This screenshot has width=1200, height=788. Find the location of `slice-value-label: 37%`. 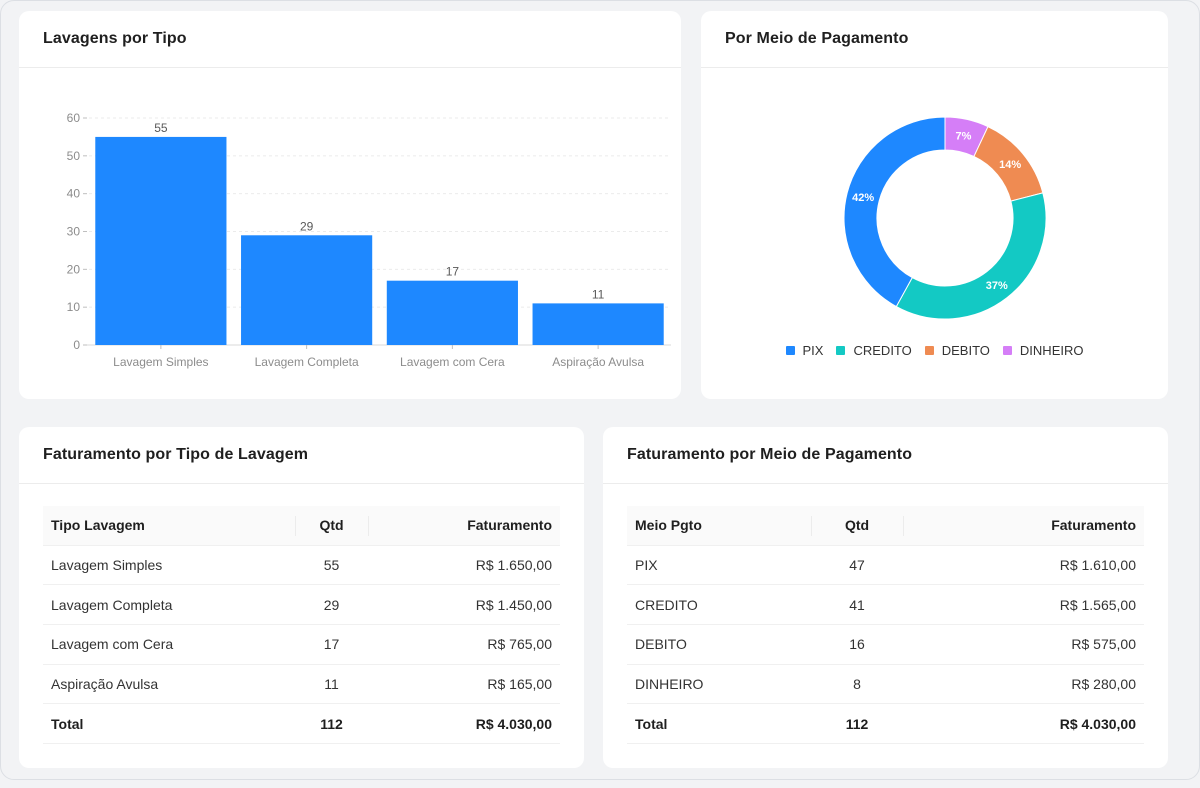

slice-value-label: 37% is located at coordinates (997, 286).